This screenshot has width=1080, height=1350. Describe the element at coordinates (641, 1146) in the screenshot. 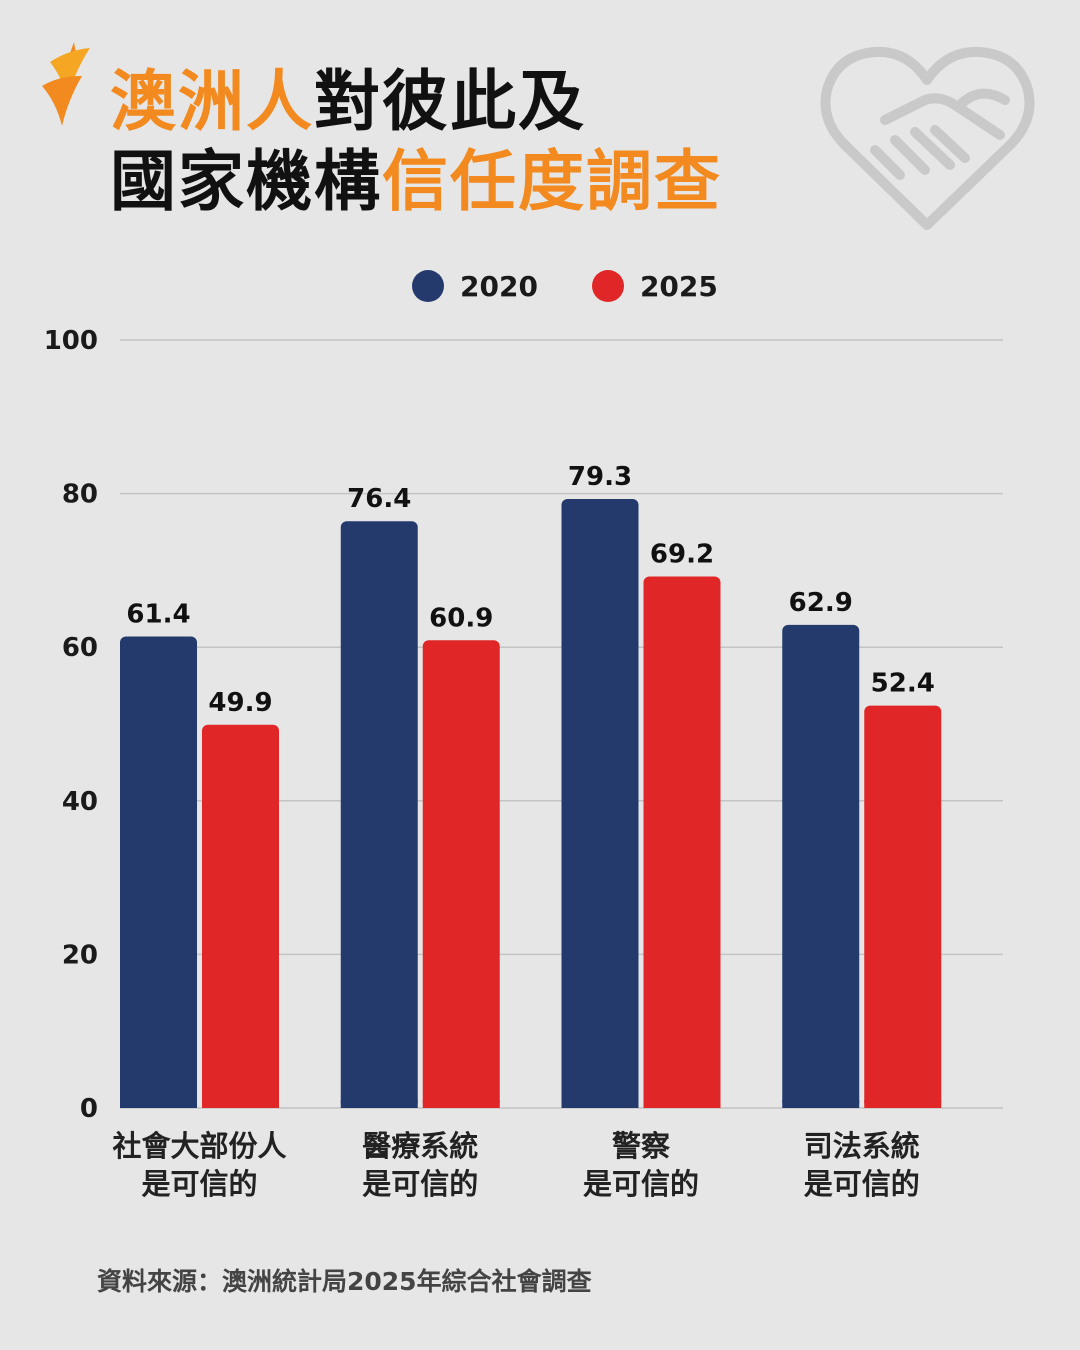

I see `x-tick-label: 警察` at that location.